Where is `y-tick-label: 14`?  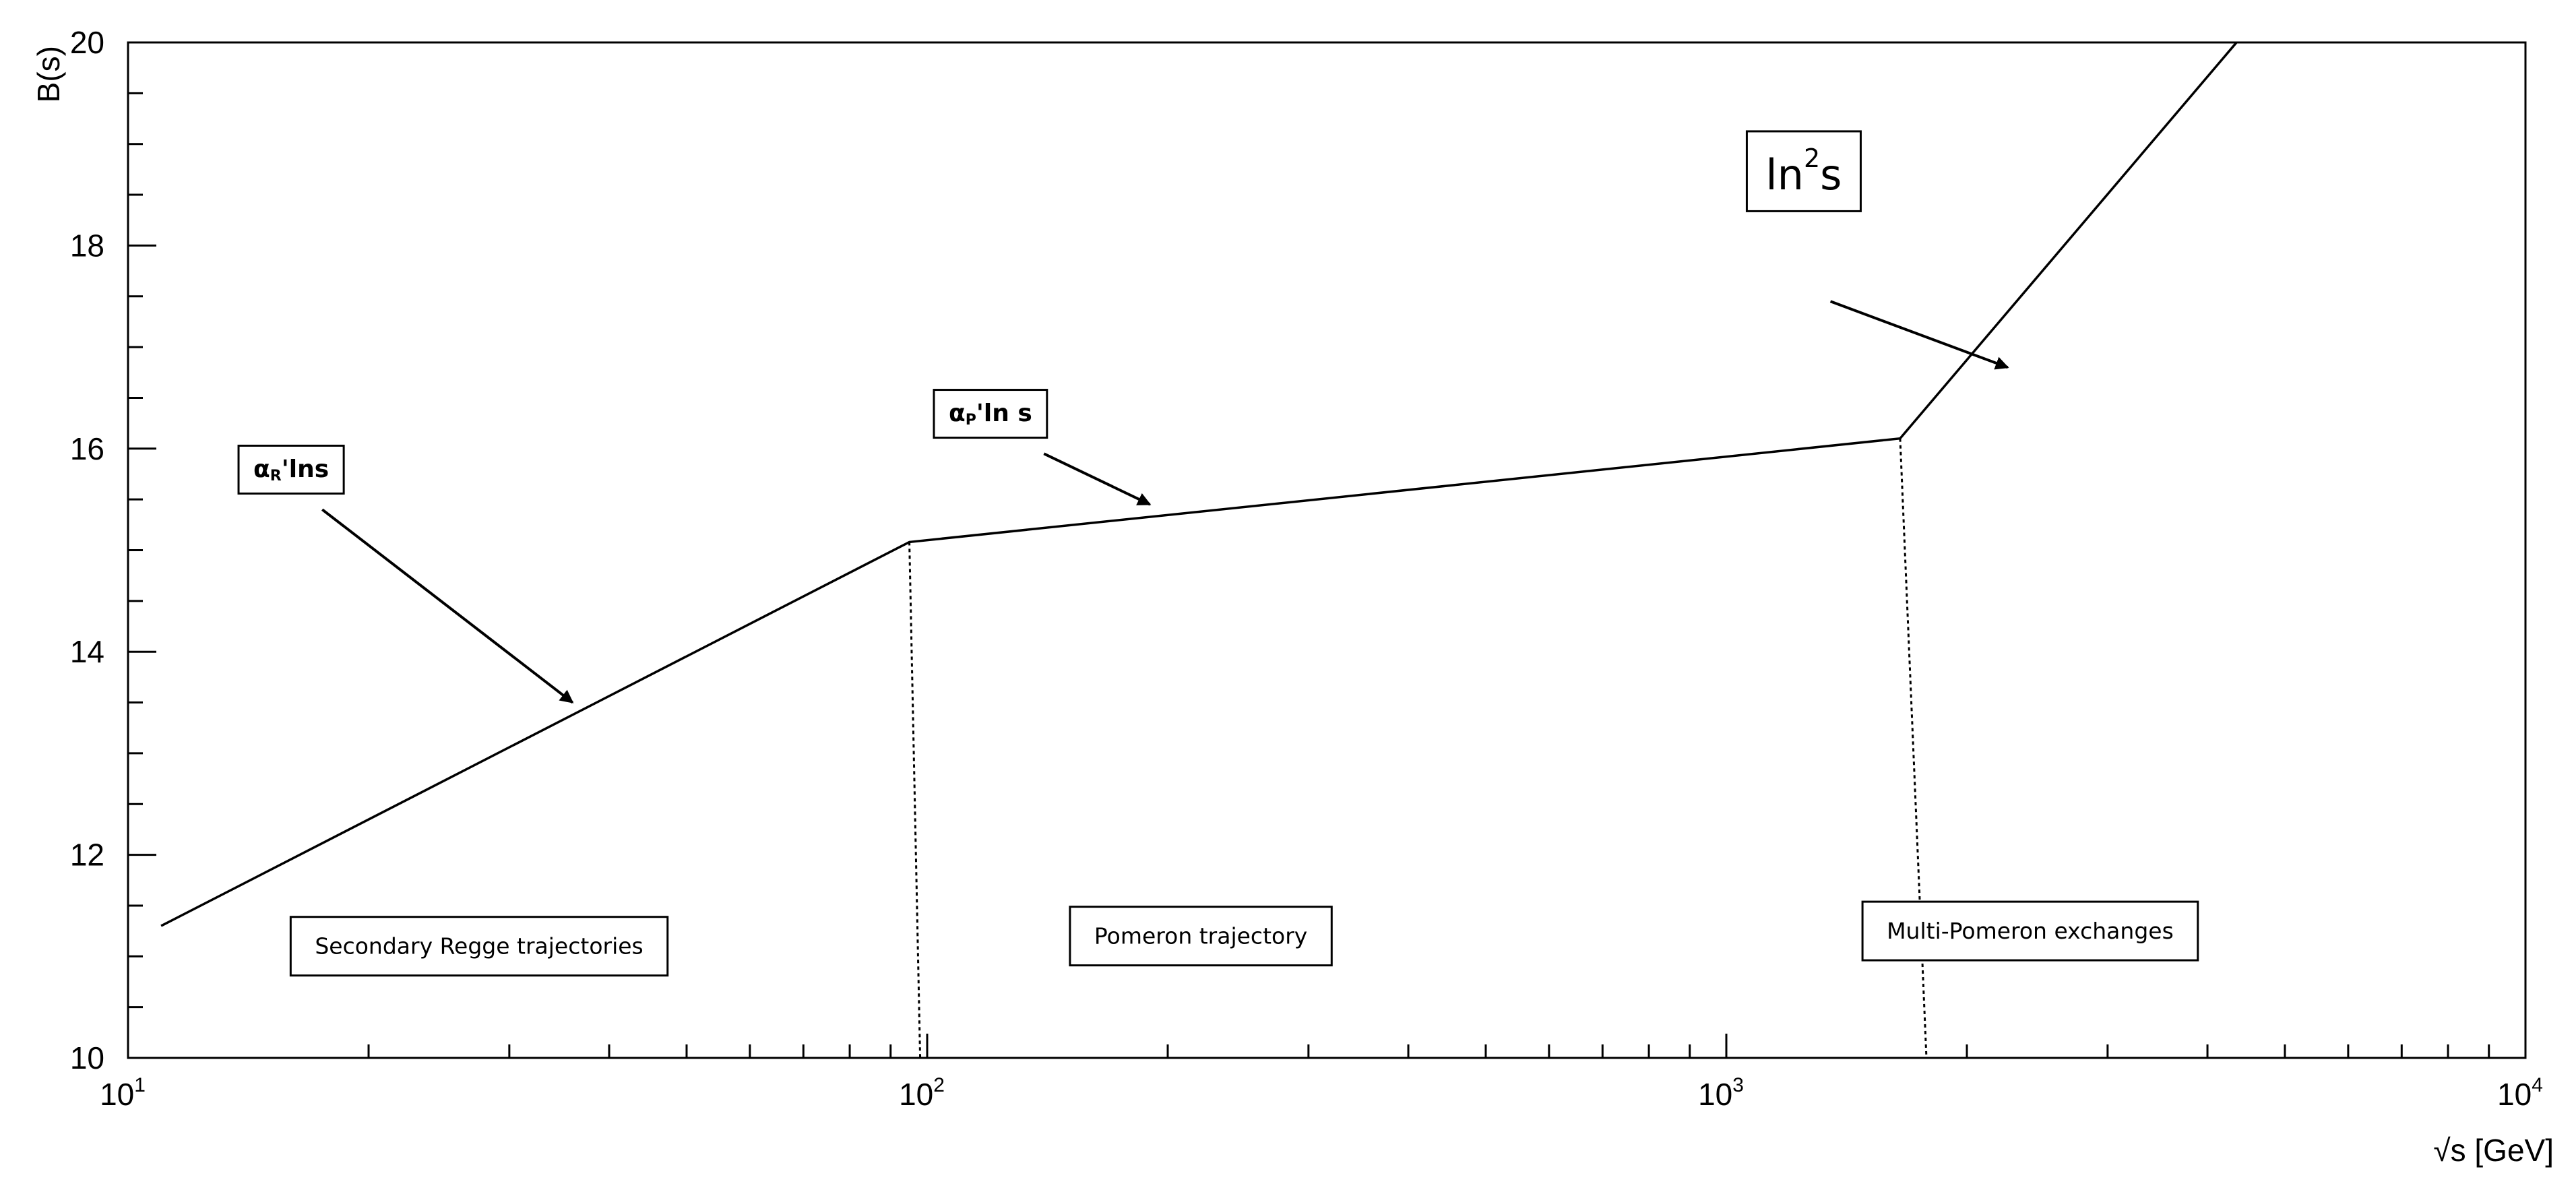
y-tick-label: 14 is located at coordinates (87, 652).